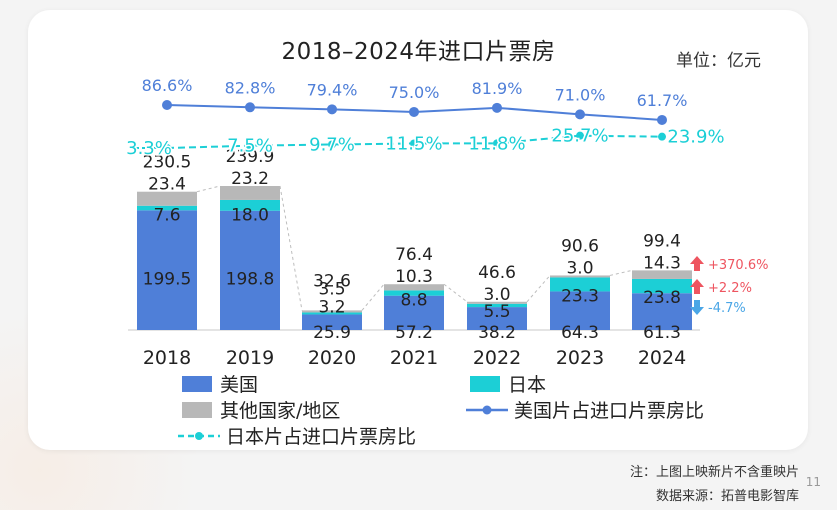  I want to click on value-usa-2024: 61.3, so click(662, 333).